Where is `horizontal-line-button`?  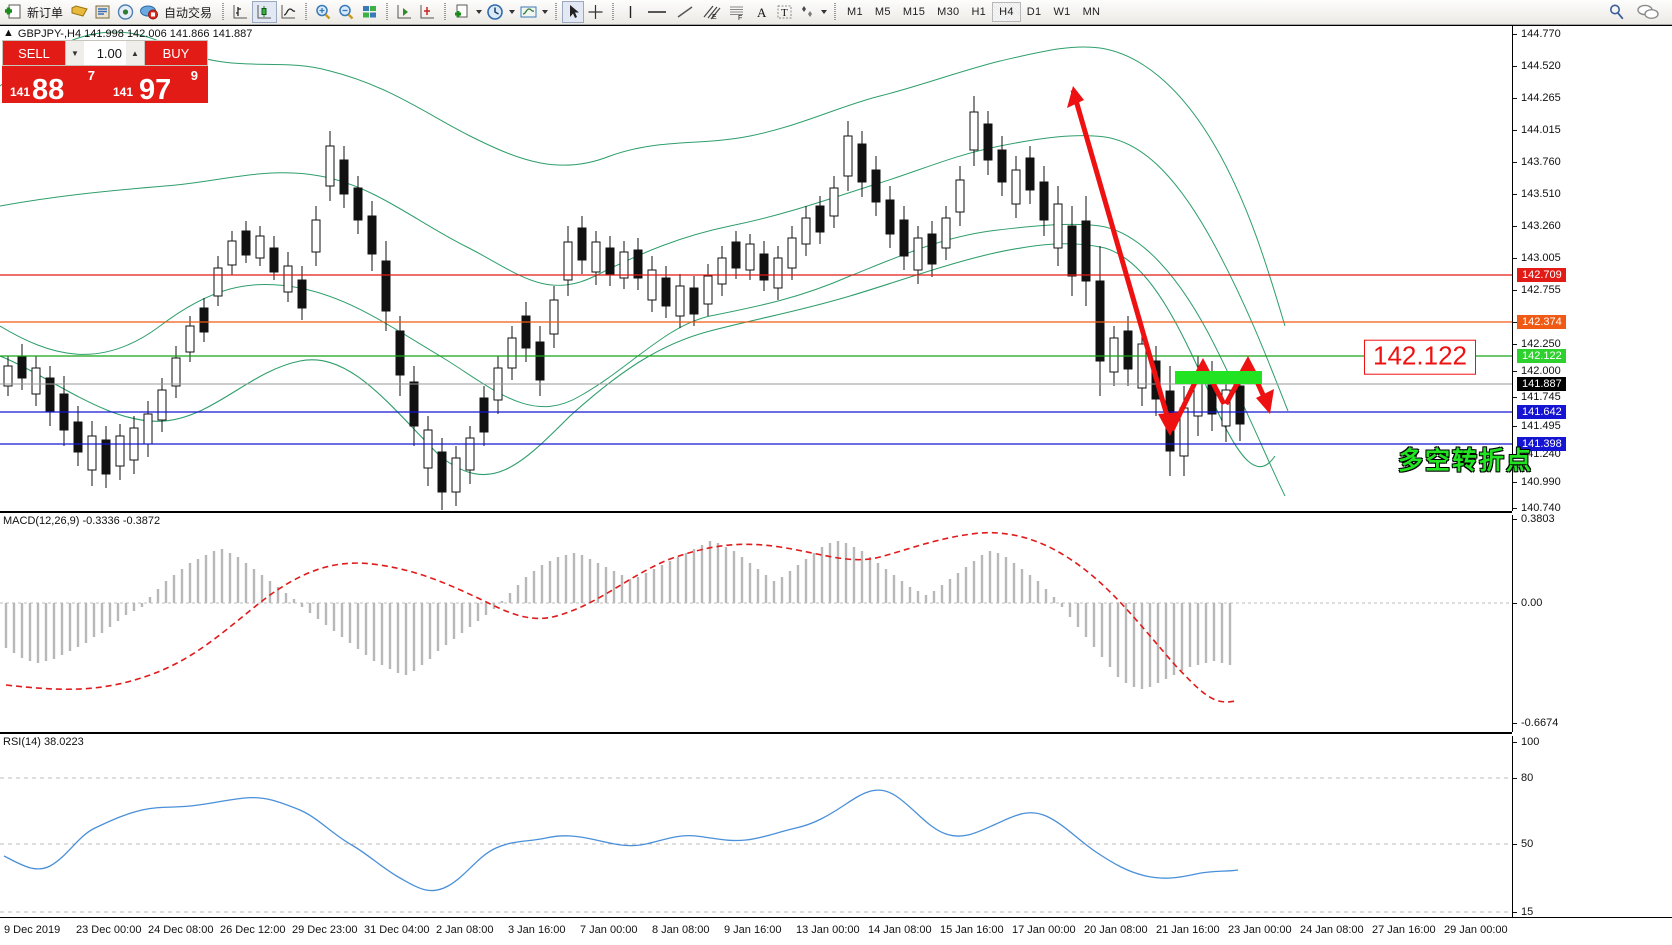
horizontal-line-button is located at coordinates (657, 12).